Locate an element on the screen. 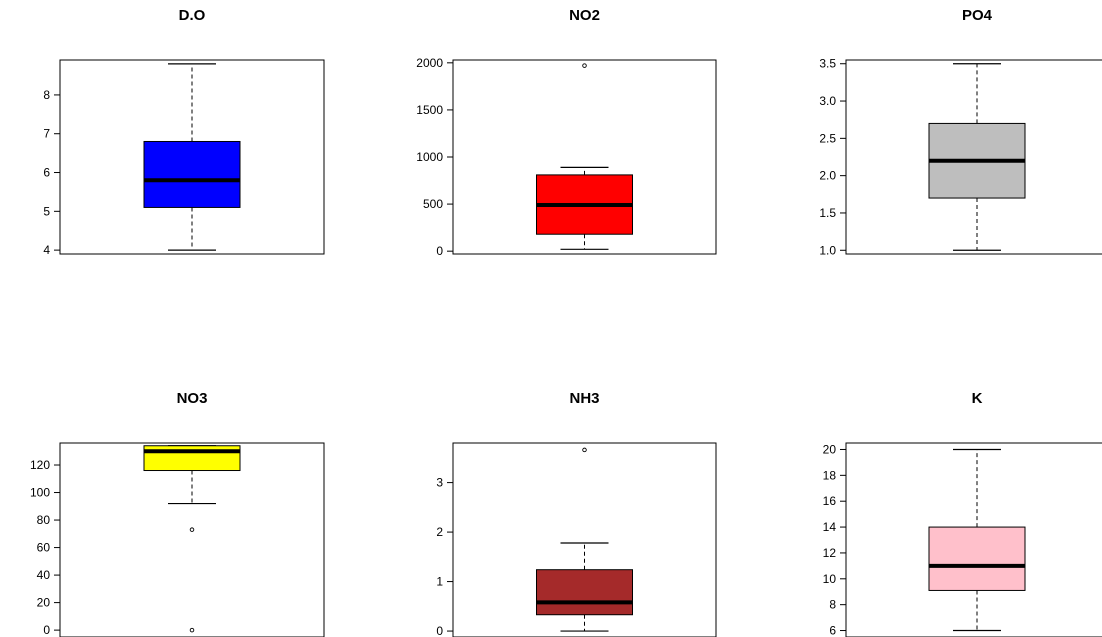 The width and height of the screenshot is (1102, 637). y-tick-label: 14 is located at coordinates (830, 527).